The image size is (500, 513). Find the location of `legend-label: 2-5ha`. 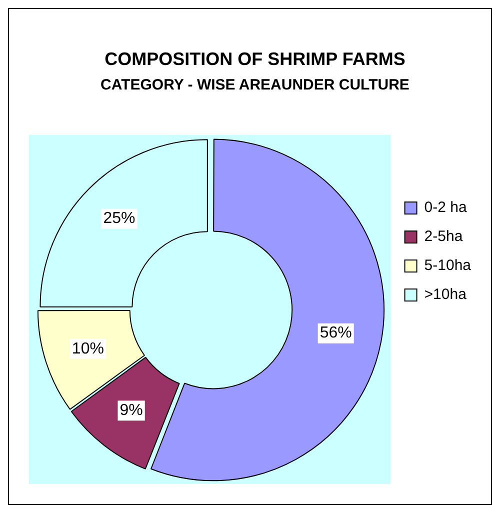

legend-label: 2-5ha is located at coordinates (444, 237).